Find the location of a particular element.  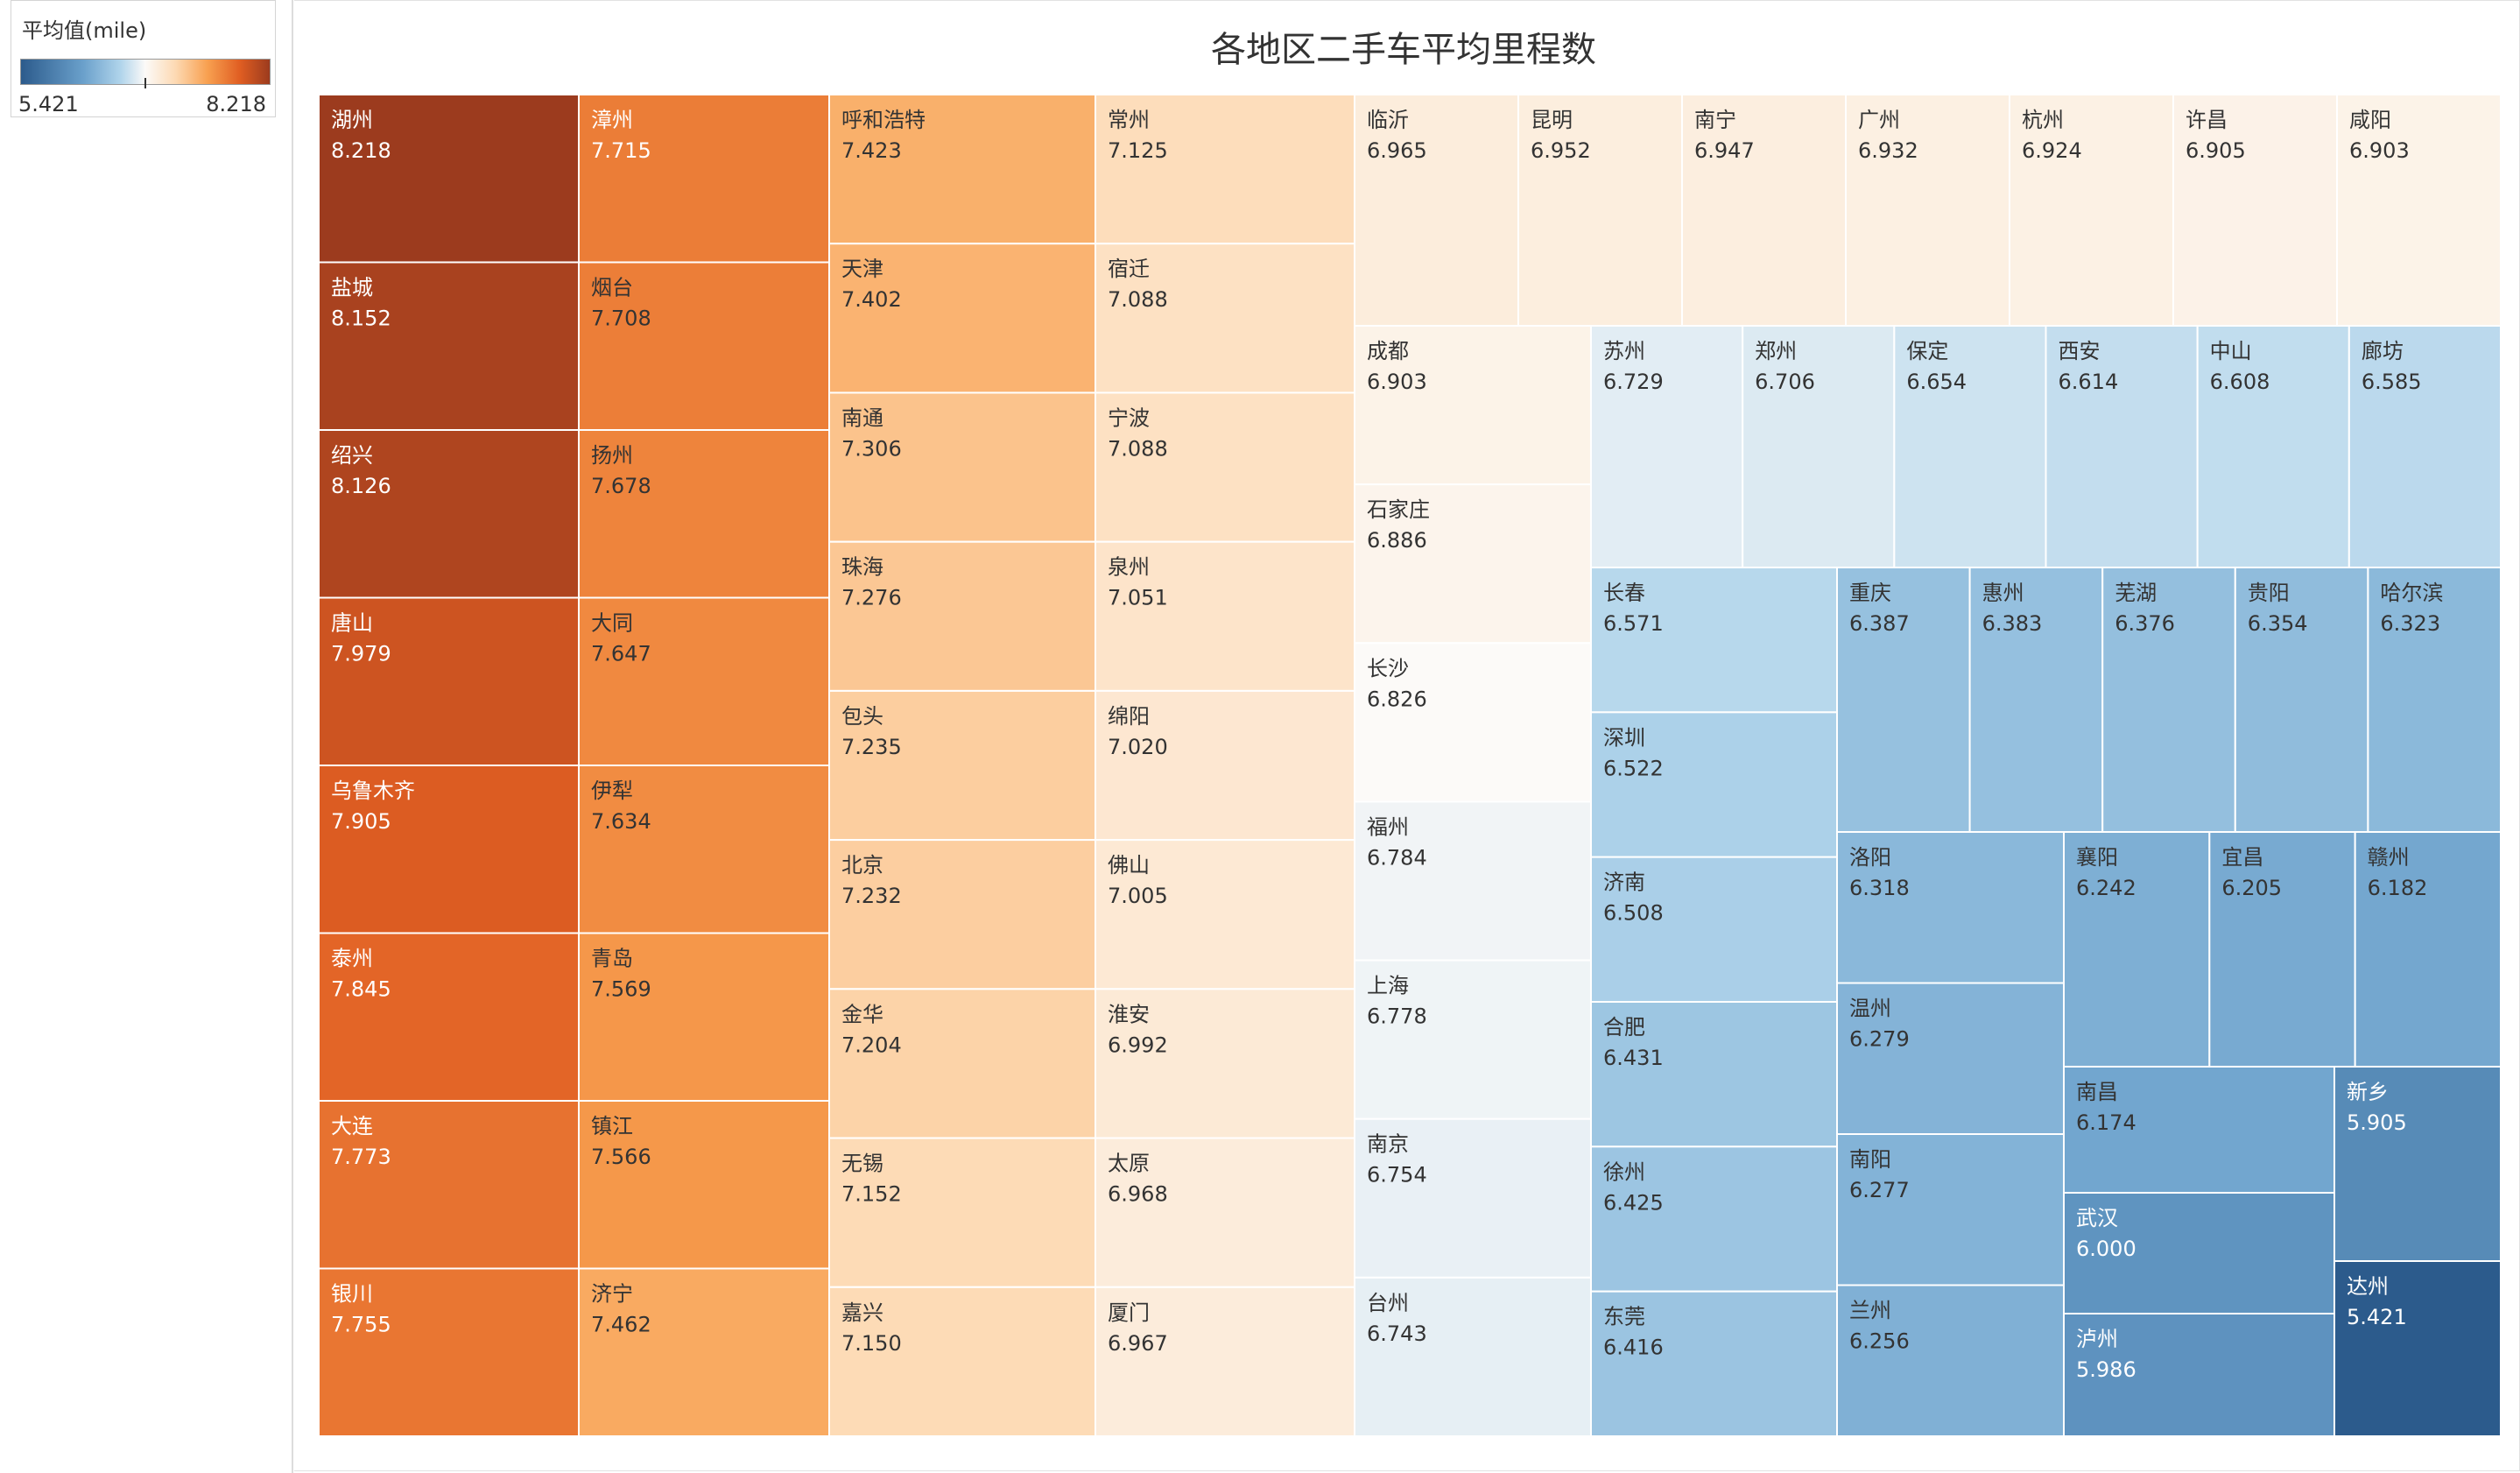

treemap-cell: 烟台 7.708 is located at coordinates (704, 346).